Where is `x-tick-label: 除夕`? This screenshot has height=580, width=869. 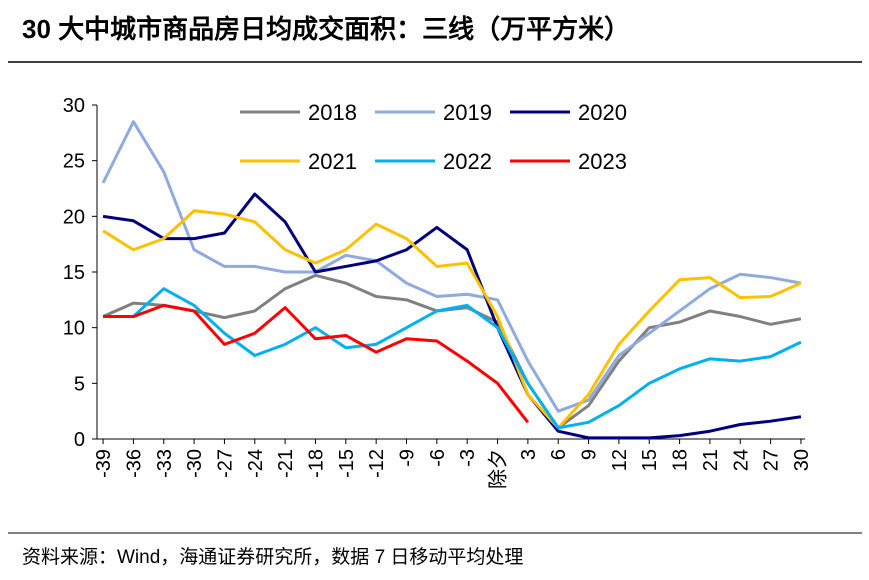 x-tick-label: 除夕 is located at coordinates (498, 469).